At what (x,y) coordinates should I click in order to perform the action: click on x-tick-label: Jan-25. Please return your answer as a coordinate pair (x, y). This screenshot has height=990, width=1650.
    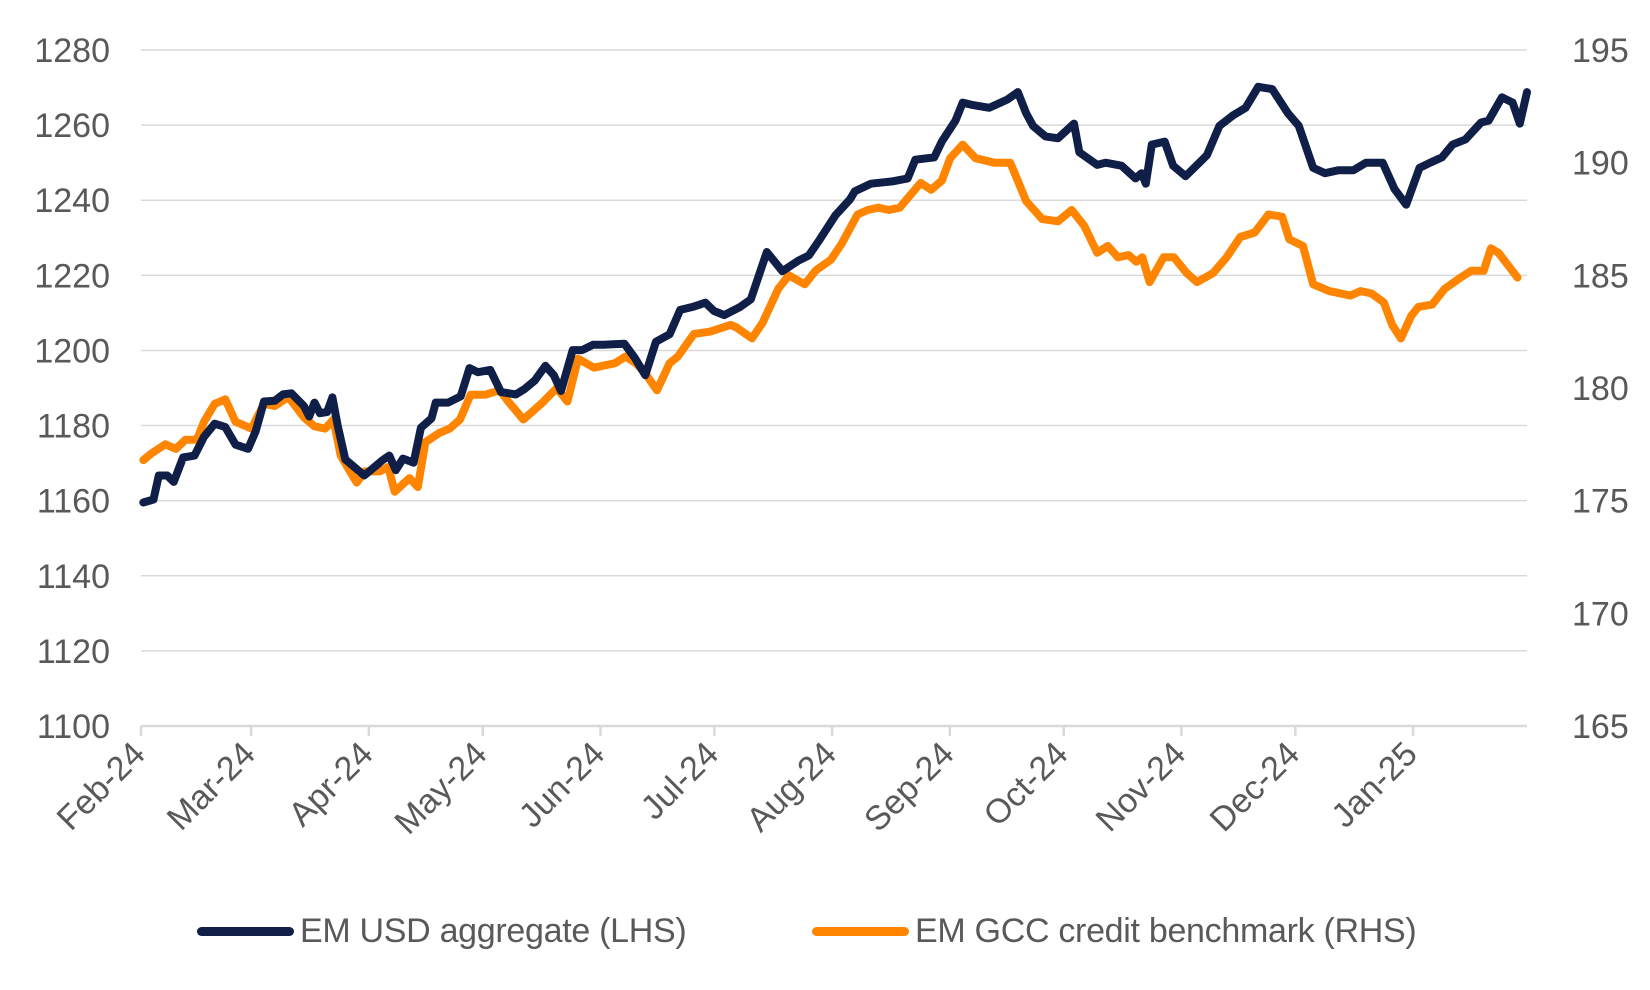
    Looking at the image, I should click on (1374, 785).